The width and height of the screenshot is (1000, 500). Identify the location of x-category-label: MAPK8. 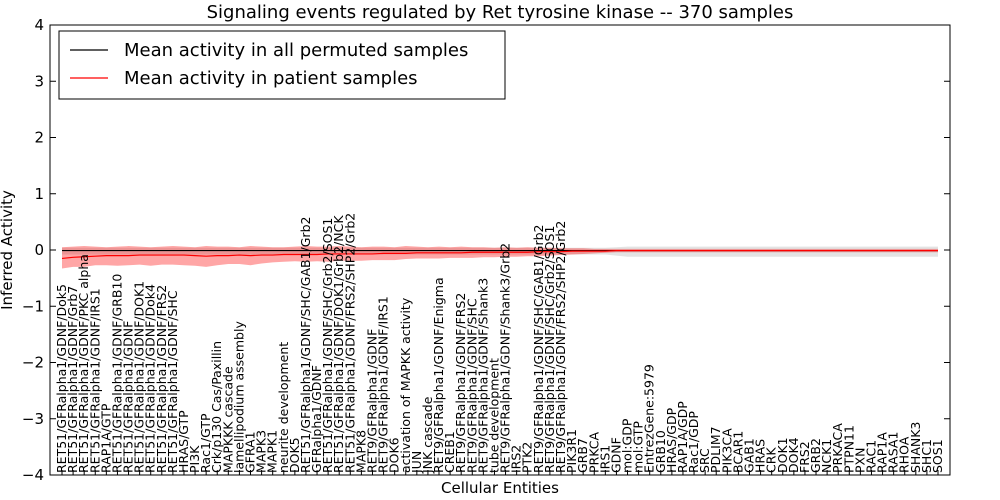
(360, 451).